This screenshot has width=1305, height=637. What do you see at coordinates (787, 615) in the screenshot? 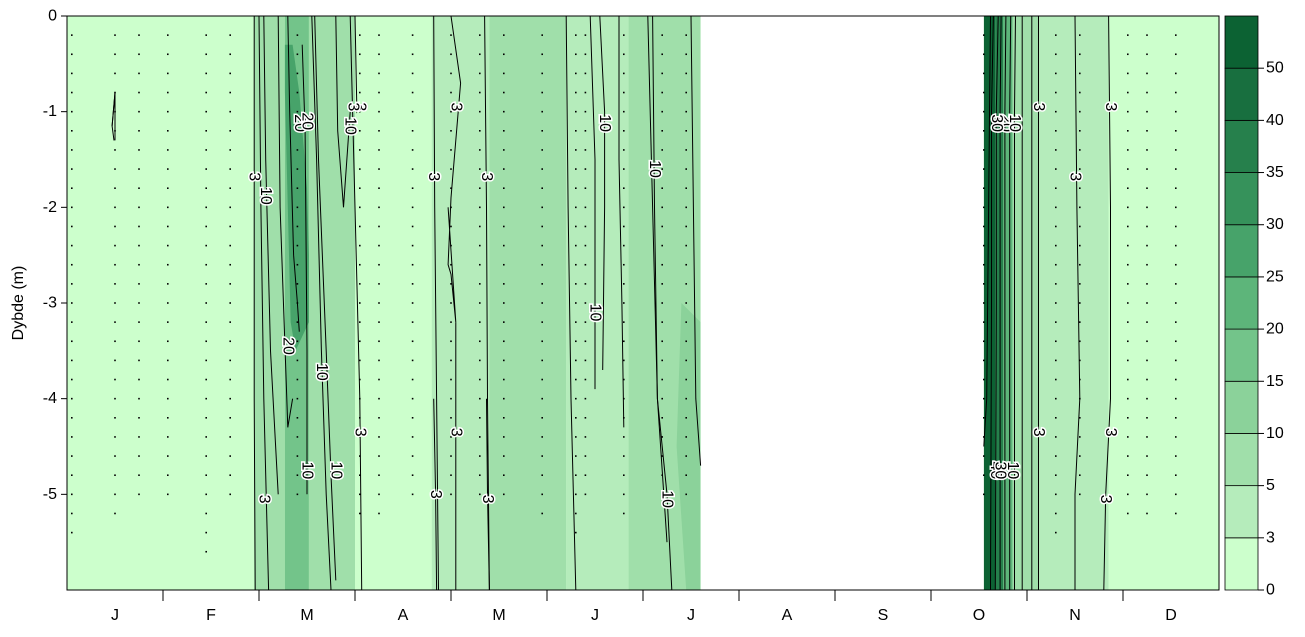
I see `x-tick-label: A` at bounding box center [787, 615].